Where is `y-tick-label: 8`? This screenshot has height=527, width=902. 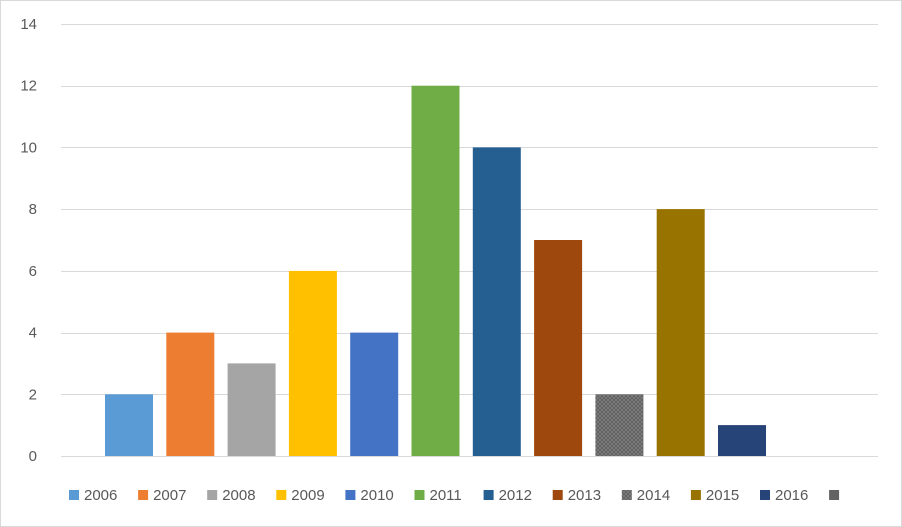
y-tick-label: 8 is located at coordinates (33, 209).